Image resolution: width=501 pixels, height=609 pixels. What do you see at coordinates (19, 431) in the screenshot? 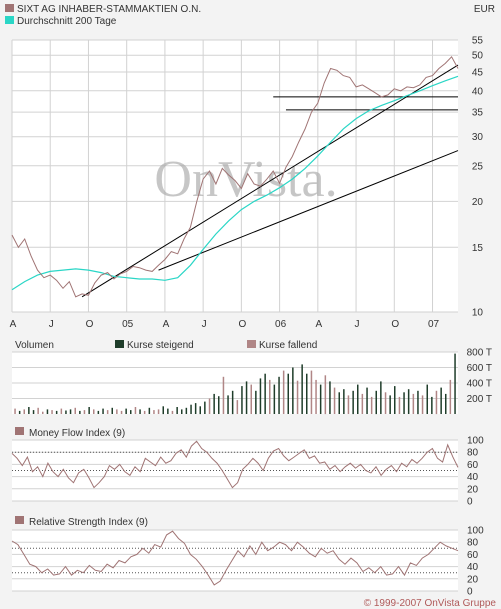
I see `legend-swatch-mfi` at bounding box center [19, 431].